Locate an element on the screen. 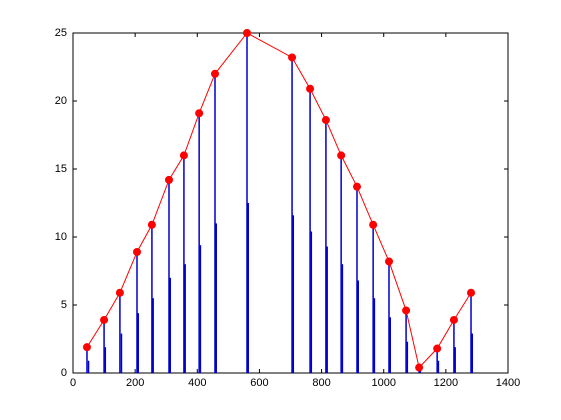 The image size is (561, 420). y-tick-label: 5 is located at coordinates (64, 305).